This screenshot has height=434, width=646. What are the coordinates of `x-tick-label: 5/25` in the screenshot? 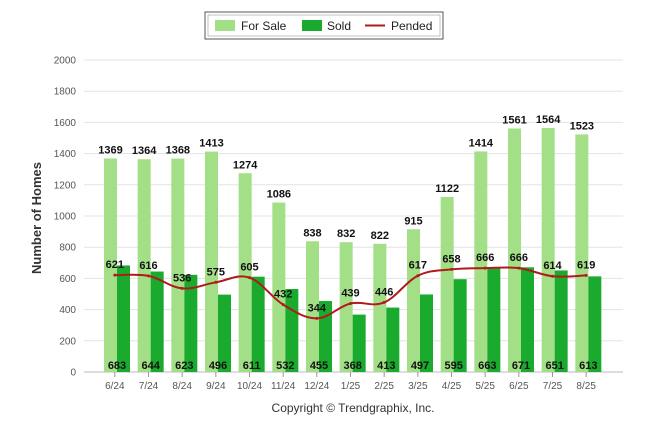 It's located at (485, 386).